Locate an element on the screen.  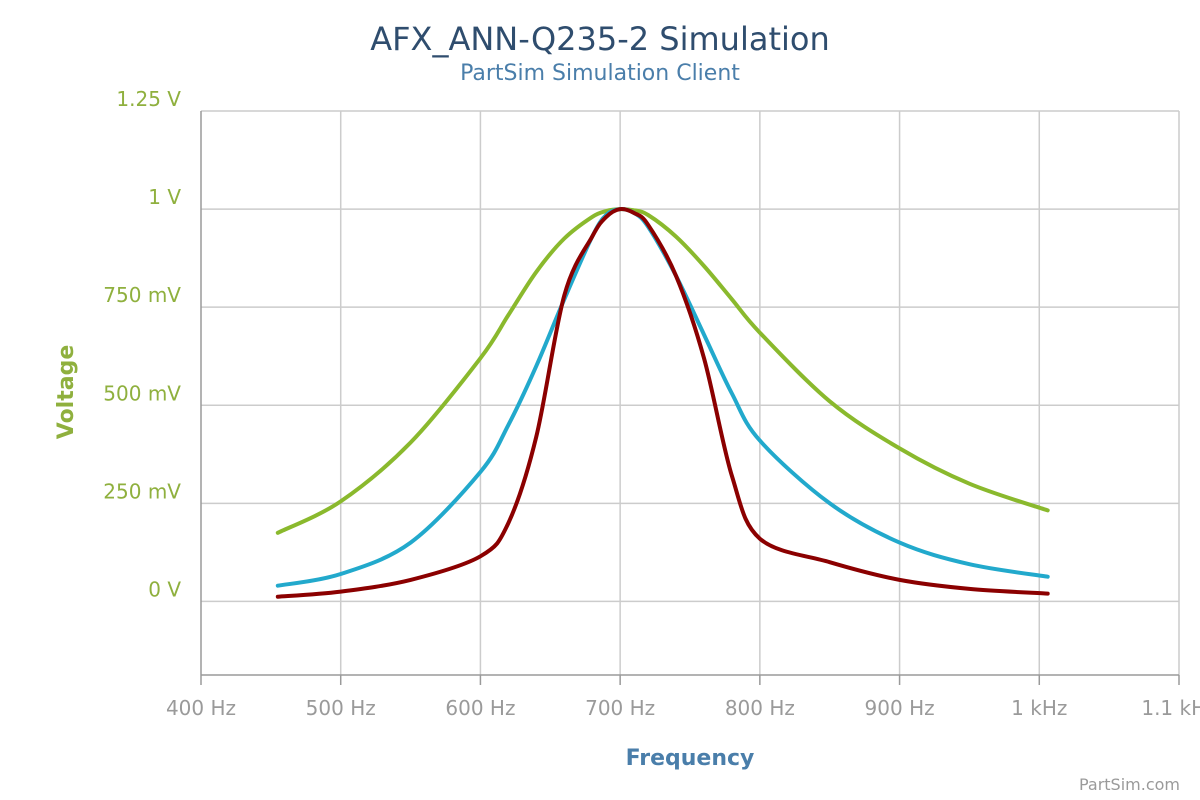
x-tick-label: 700 Hz is located at coordinates (620, 708).